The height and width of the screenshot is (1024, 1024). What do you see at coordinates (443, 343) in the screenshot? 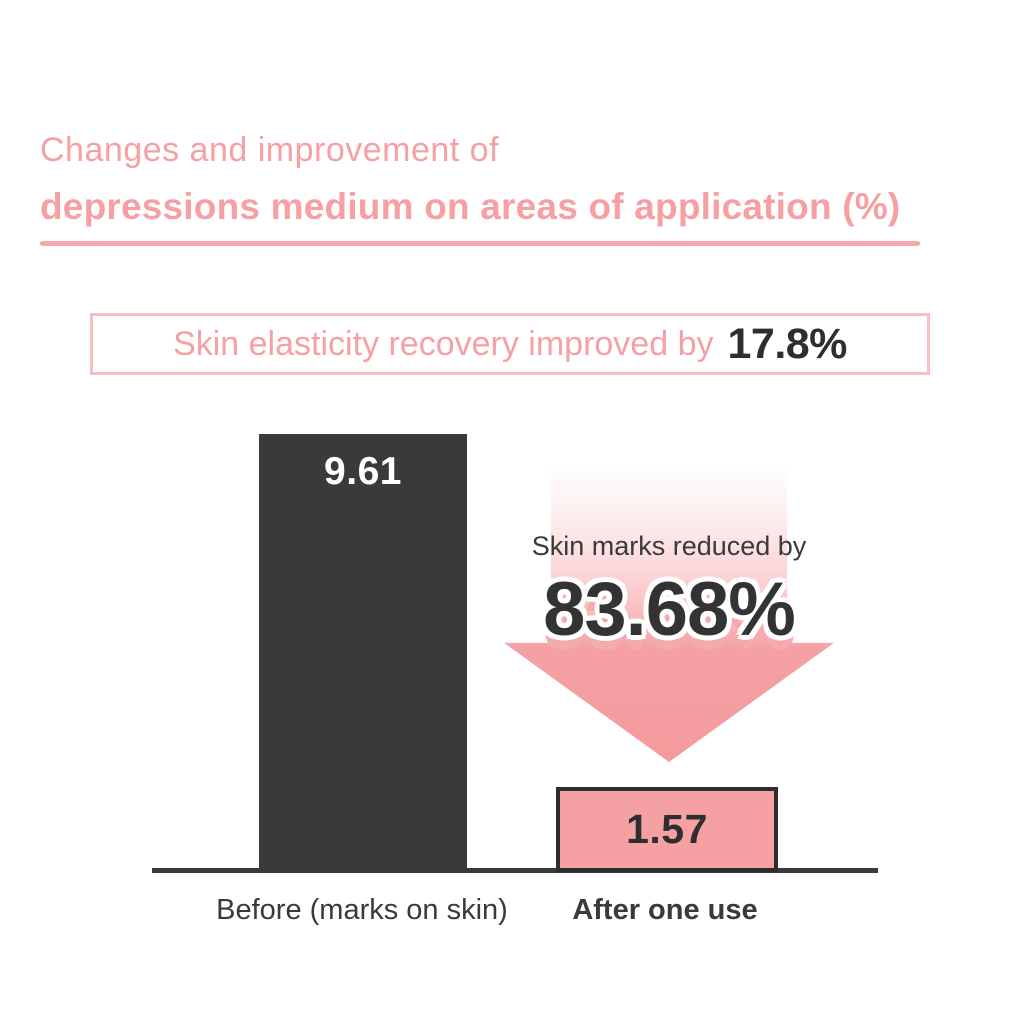
I see `elasticity-callout-text: Skin elasticity recovery improved by` at bounding box center [443, 343].